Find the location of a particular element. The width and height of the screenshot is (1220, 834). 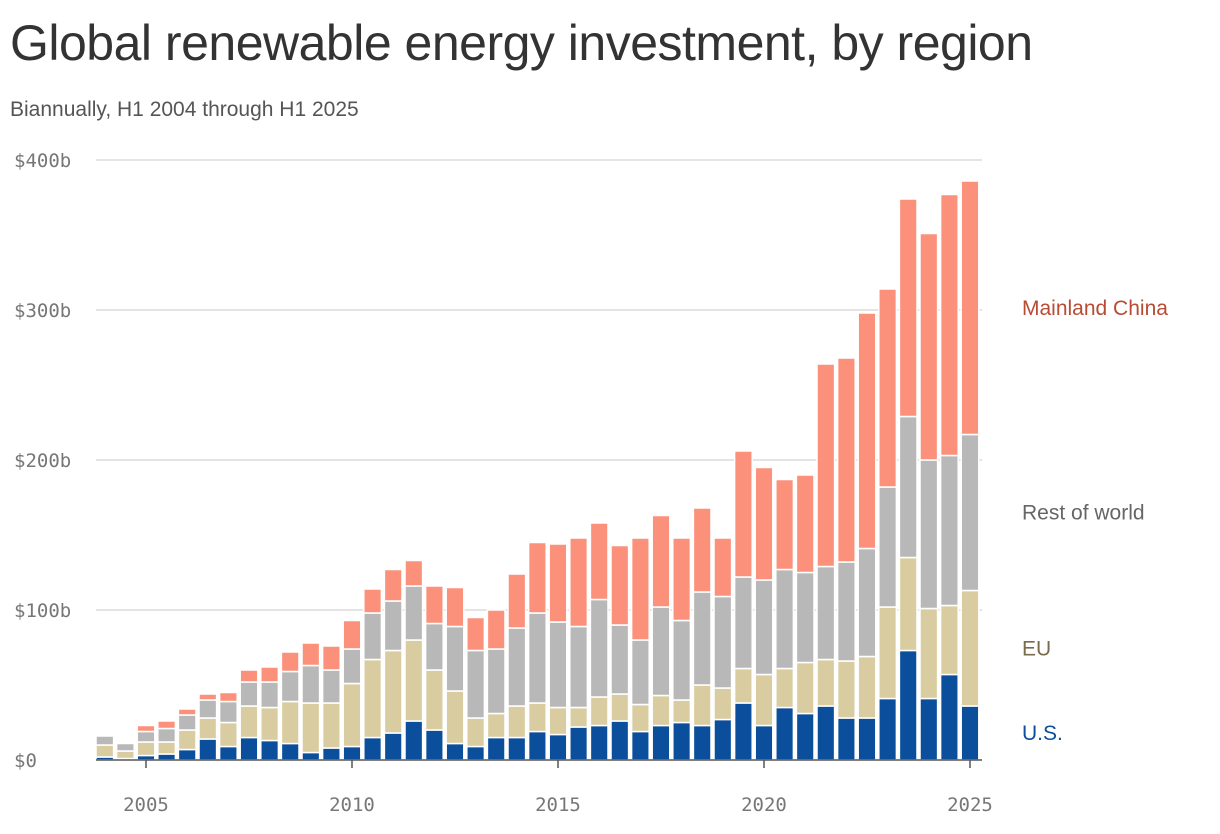

bar-segment: H1 2012 Rest of world: 31 is located at coordinates (434, 646).